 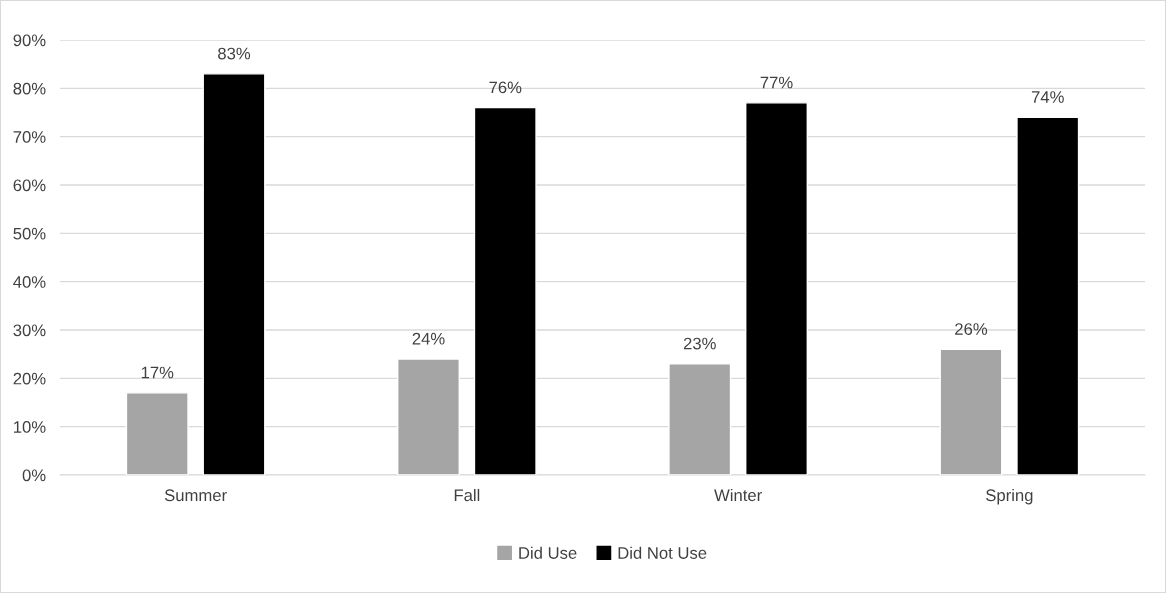 I want to click on data-label: 26%, so click(x=971, y=329).